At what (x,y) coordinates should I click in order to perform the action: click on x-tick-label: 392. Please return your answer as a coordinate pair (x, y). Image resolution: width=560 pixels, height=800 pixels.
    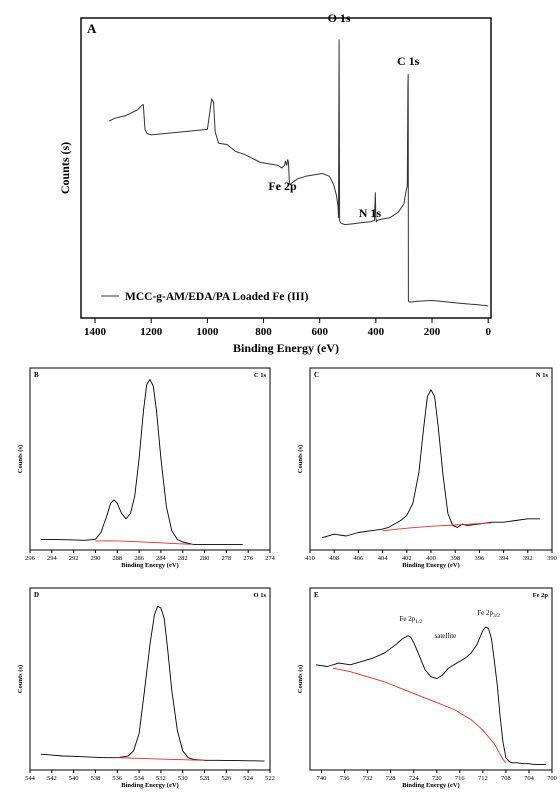
    Looking at the image, I should click on (528, 558).